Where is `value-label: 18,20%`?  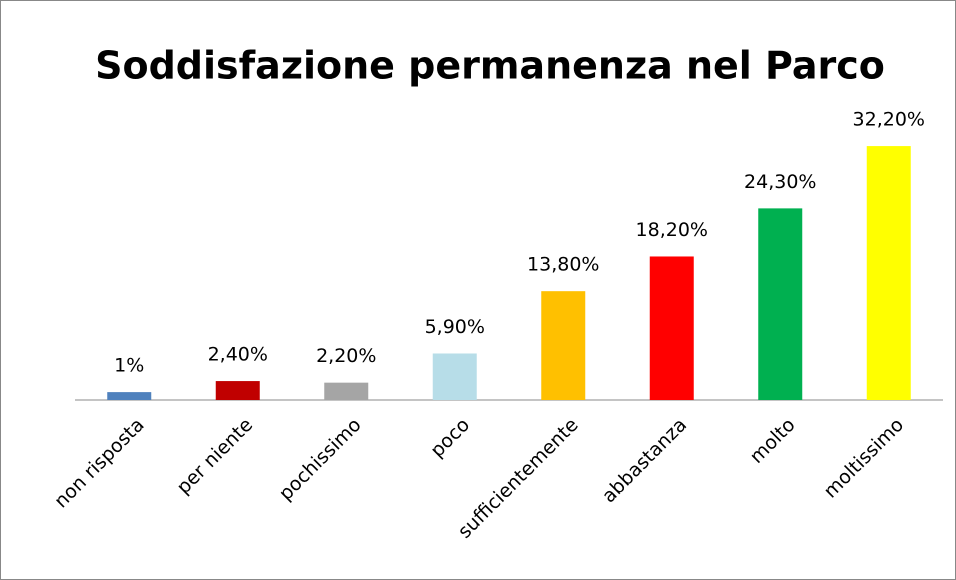
value-label: 18,20% is located at coordinates (672, 230).